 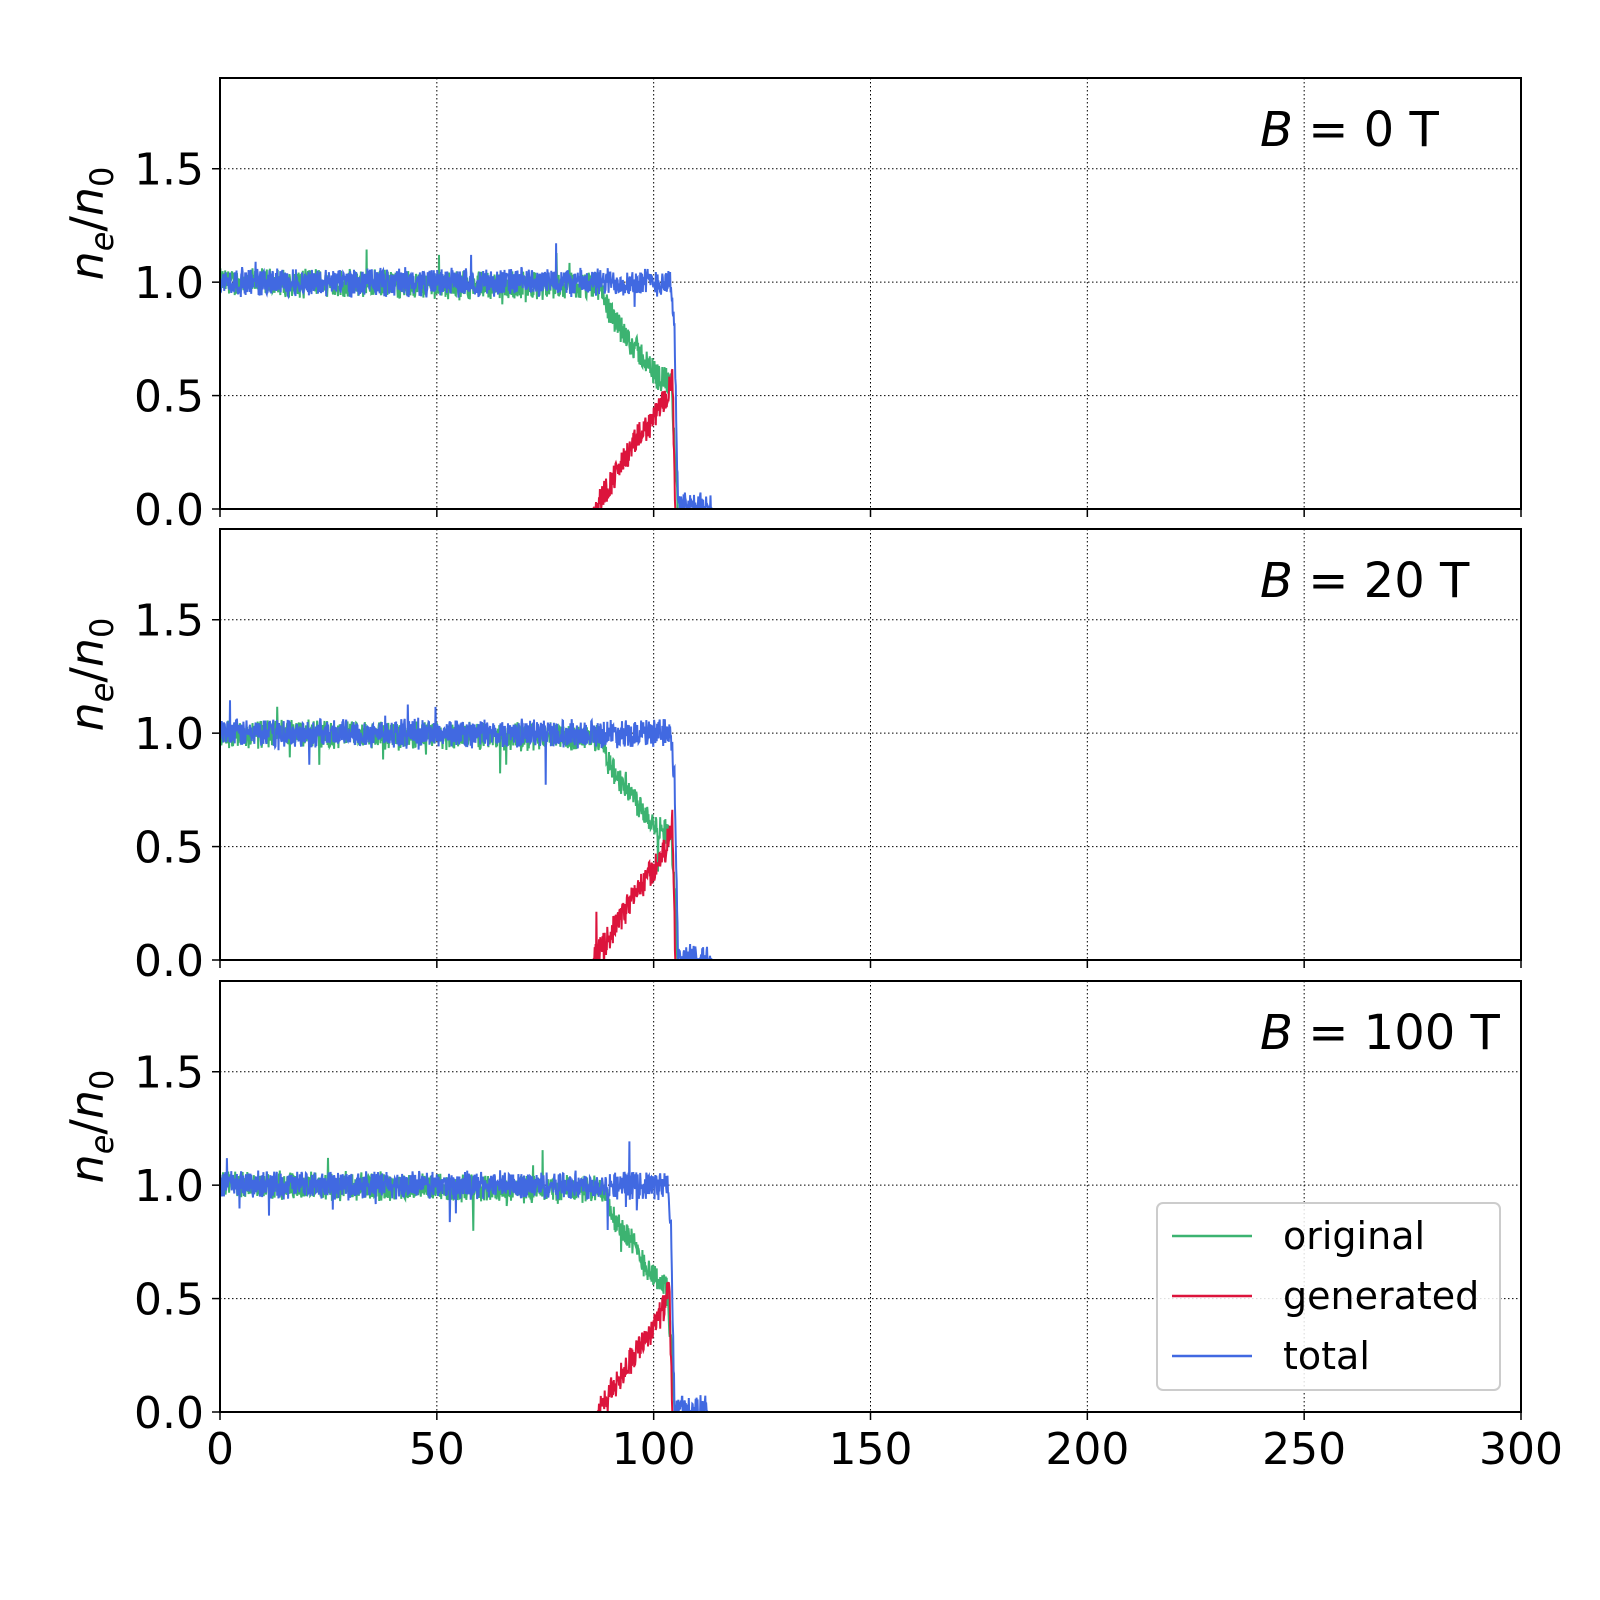 What do you see at coordinates (220, 1449) in the screenshot?
I see `x-tick-label: 0` at bounding box center [220, 1449].